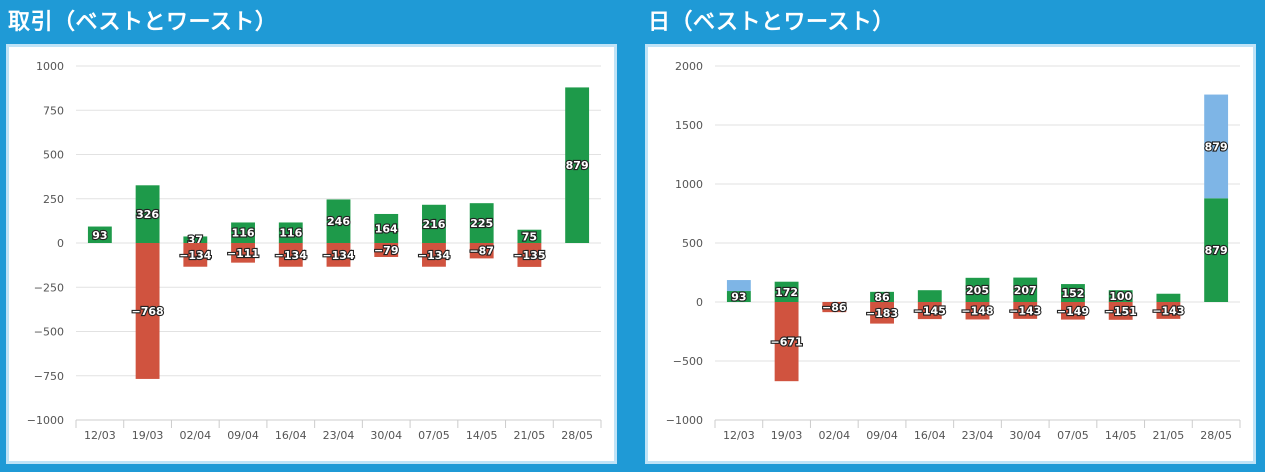 This screenshot has width=1265, height=472. I want to click on data-label: −768, so click(147, 311).